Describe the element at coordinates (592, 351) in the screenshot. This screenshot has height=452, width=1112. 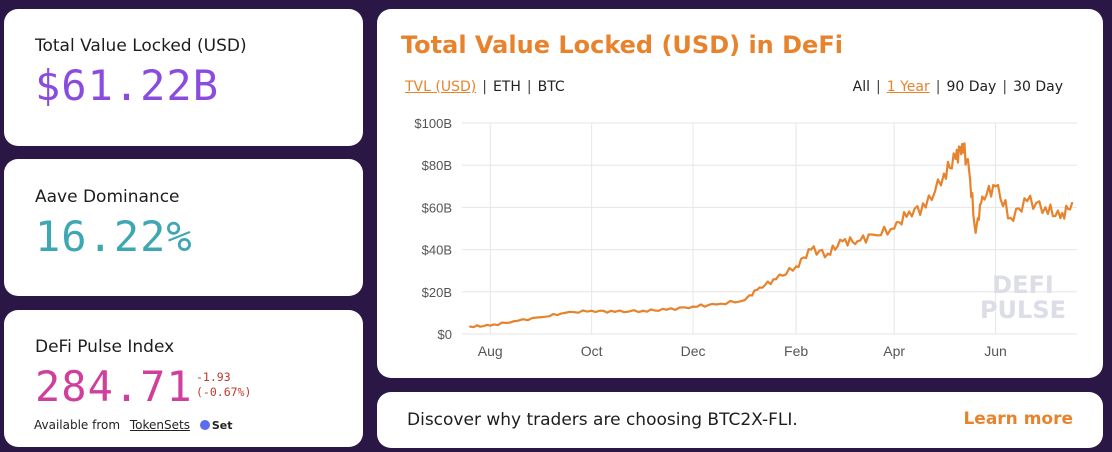
I see `x-tick-label: Oct` at that location.